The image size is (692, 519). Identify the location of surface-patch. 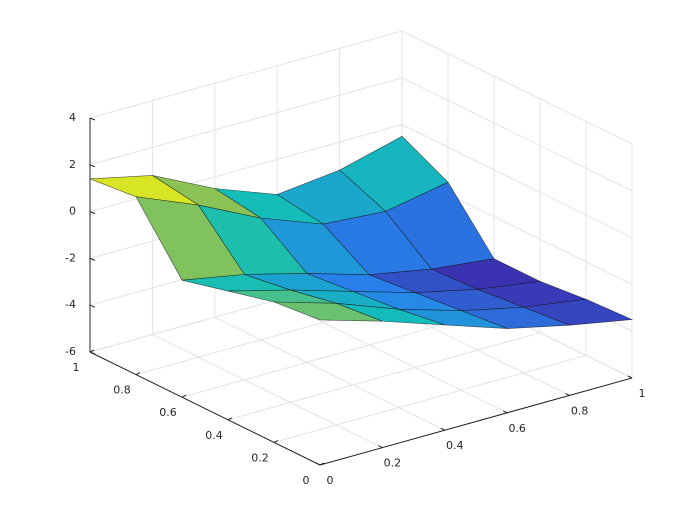
(328, 311).